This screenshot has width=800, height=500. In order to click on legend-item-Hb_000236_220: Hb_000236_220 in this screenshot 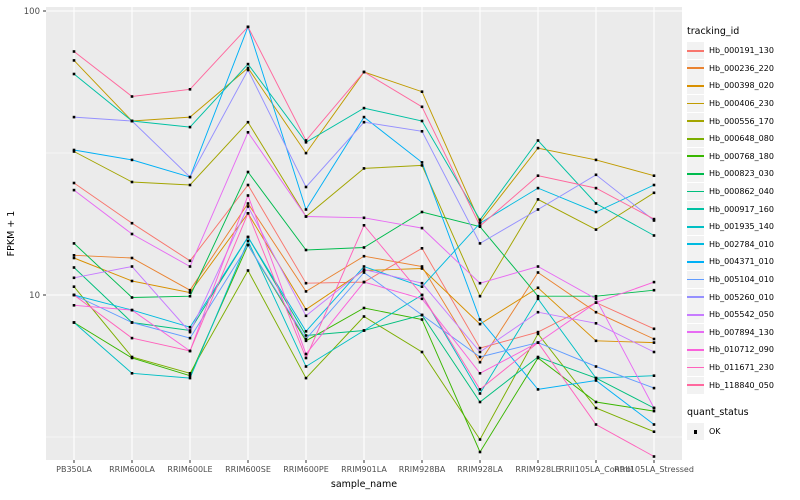, I will do `click(743, 68)`.